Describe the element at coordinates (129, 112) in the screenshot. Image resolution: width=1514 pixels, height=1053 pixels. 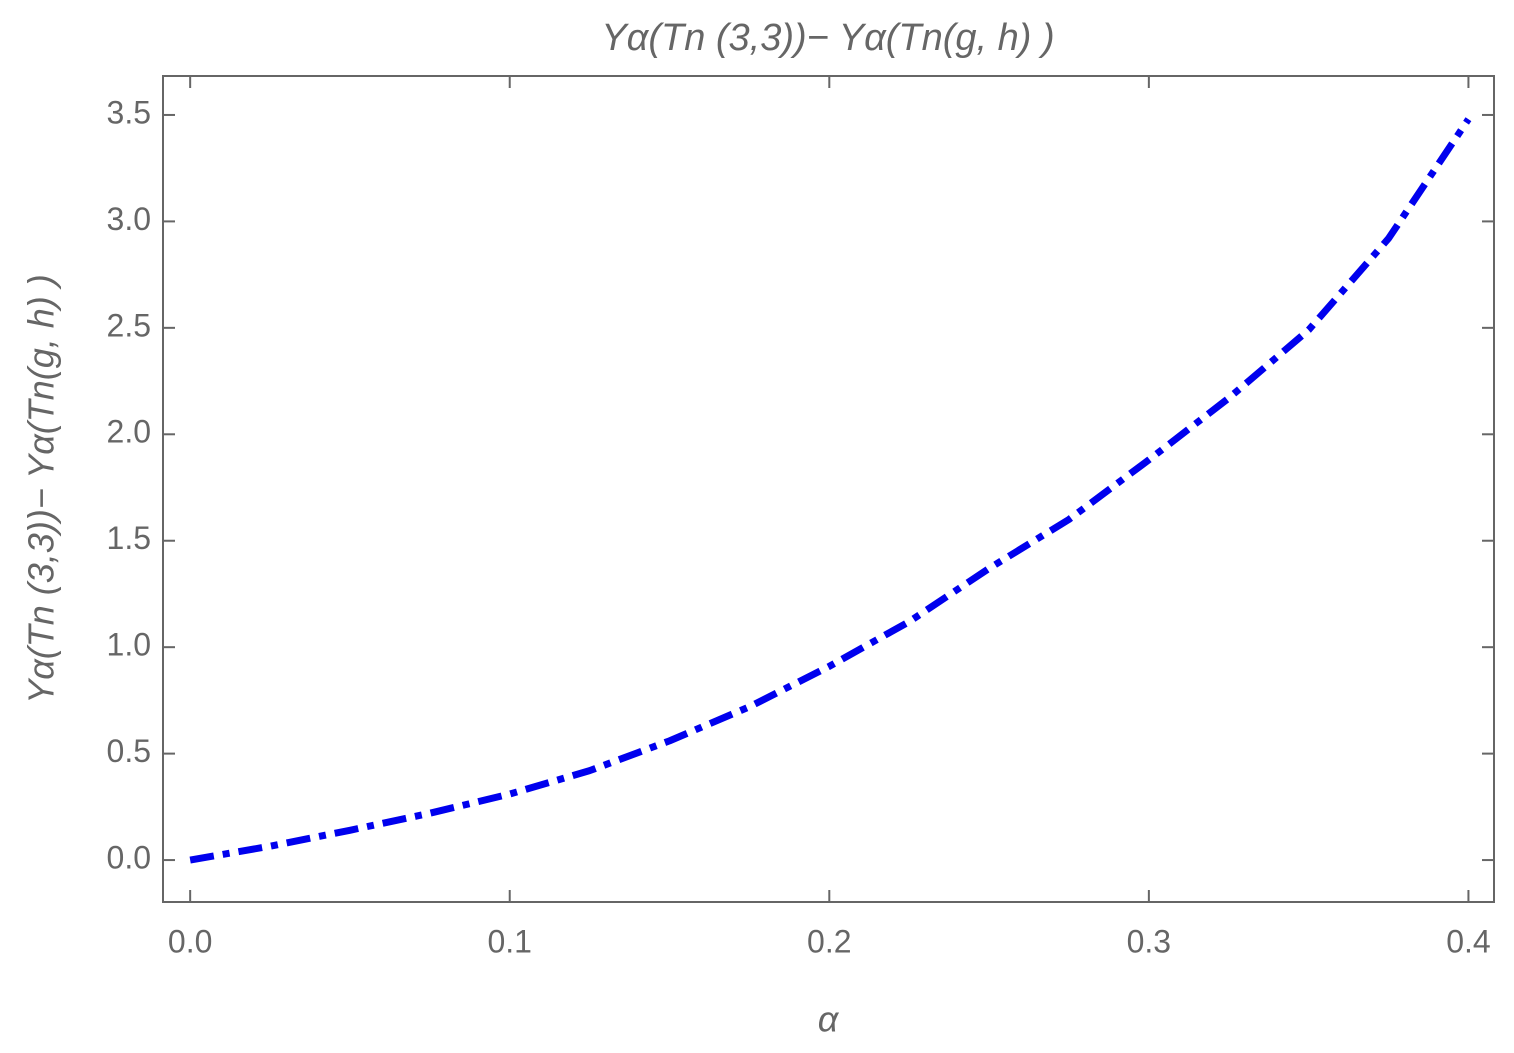
I see `y-tick-label: 3.5` at that location.